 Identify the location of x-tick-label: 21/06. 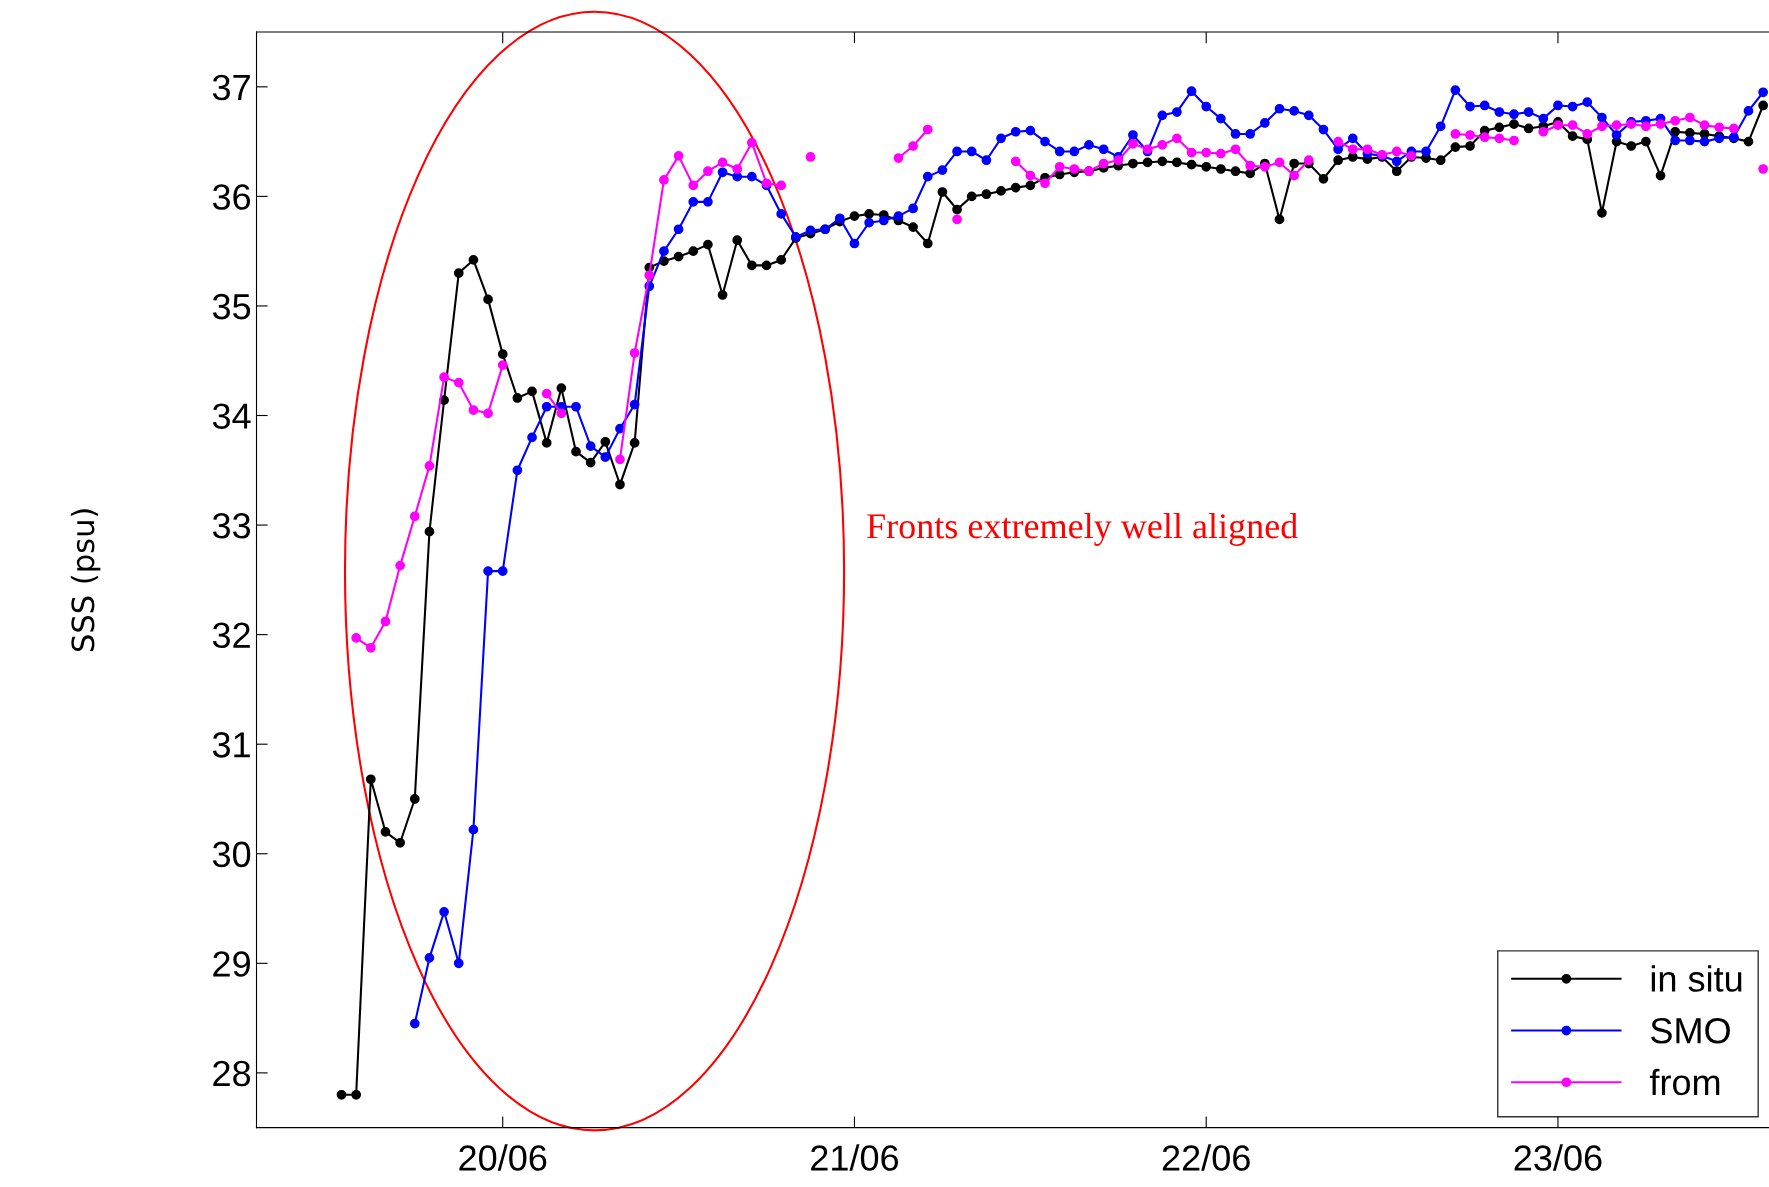
(855, 1157).